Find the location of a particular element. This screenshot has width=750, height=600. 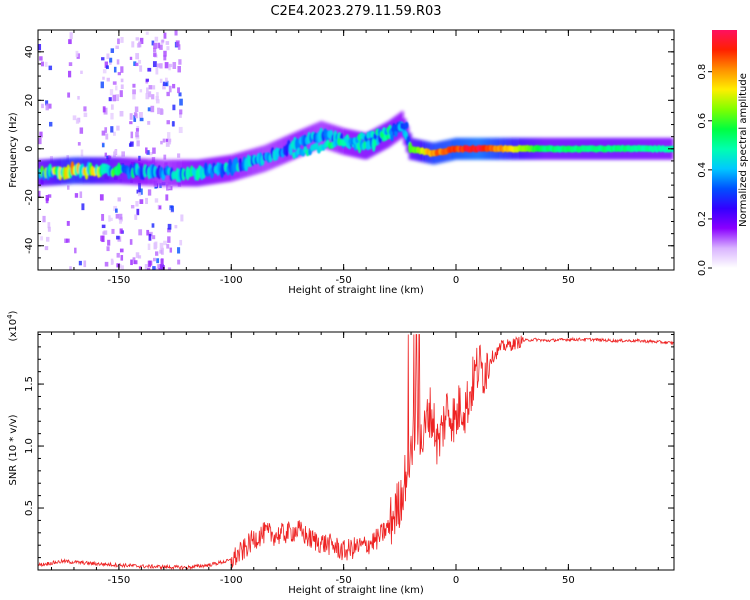

x-tick-label: 0 is located at coordinates (456, 580).